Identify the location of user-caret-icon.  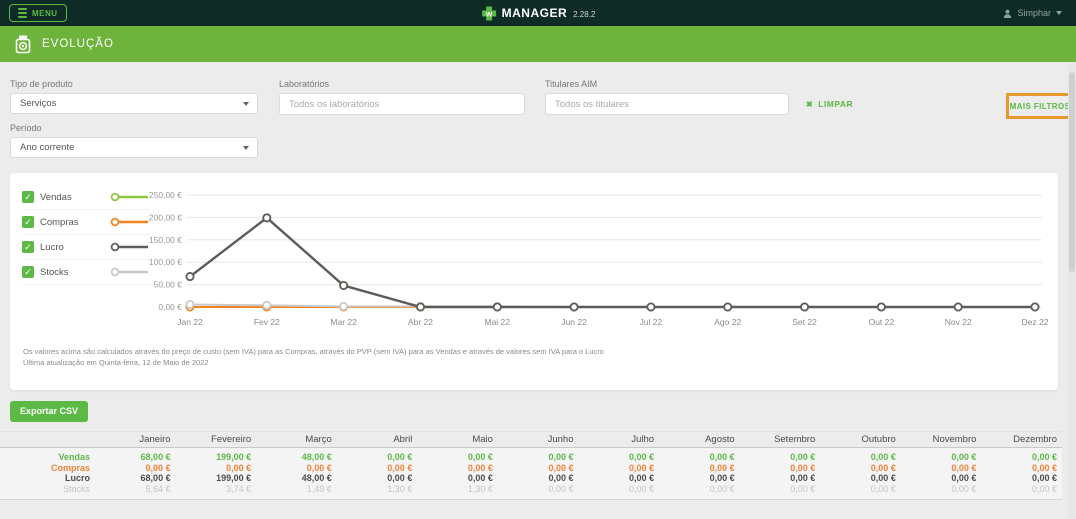
(1059, 13).